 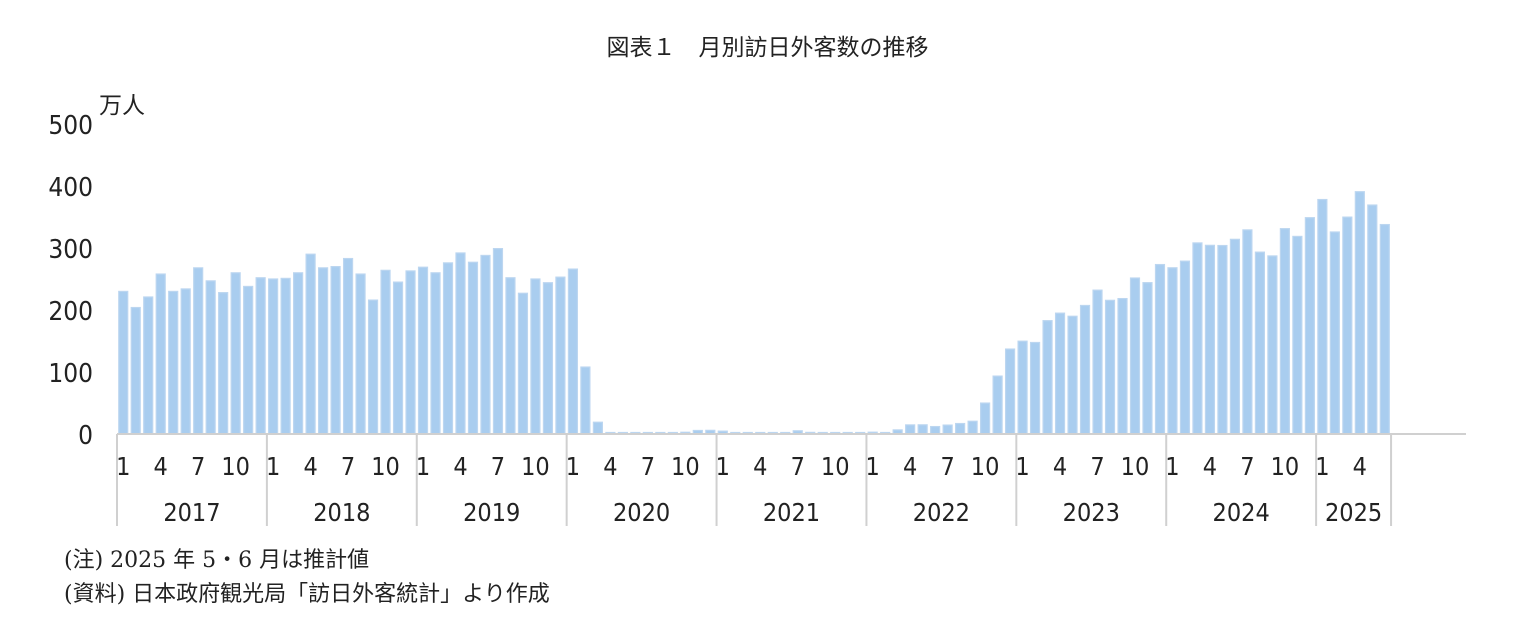 What do you see at coordinates (70, 126) in the screenshot?
I see `y-tick-label: 500` at bounding box center [70, 126].